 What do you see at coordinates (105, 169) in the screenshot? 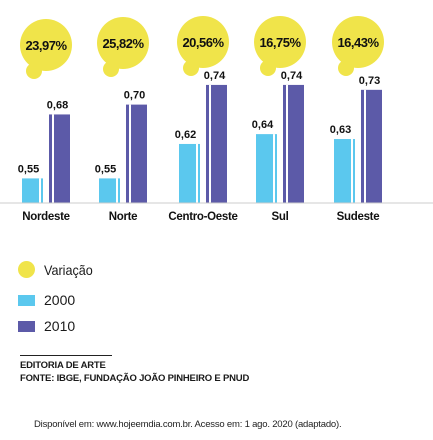
I see `value-label-2000-norte: 0,55` at bounding box center [105, 169].